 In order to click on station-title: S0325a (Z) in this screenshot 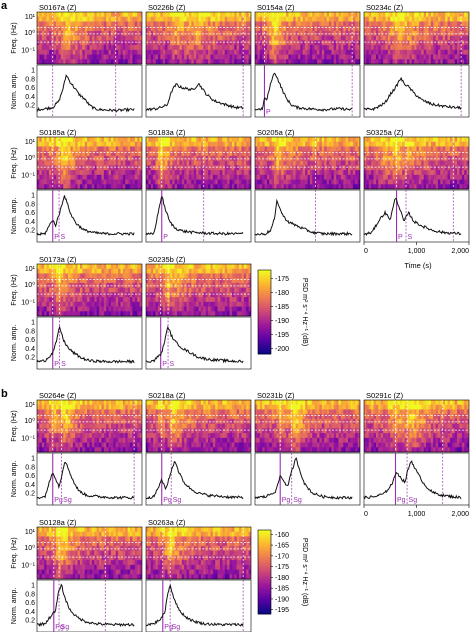, I will do `click(385, 132)`.